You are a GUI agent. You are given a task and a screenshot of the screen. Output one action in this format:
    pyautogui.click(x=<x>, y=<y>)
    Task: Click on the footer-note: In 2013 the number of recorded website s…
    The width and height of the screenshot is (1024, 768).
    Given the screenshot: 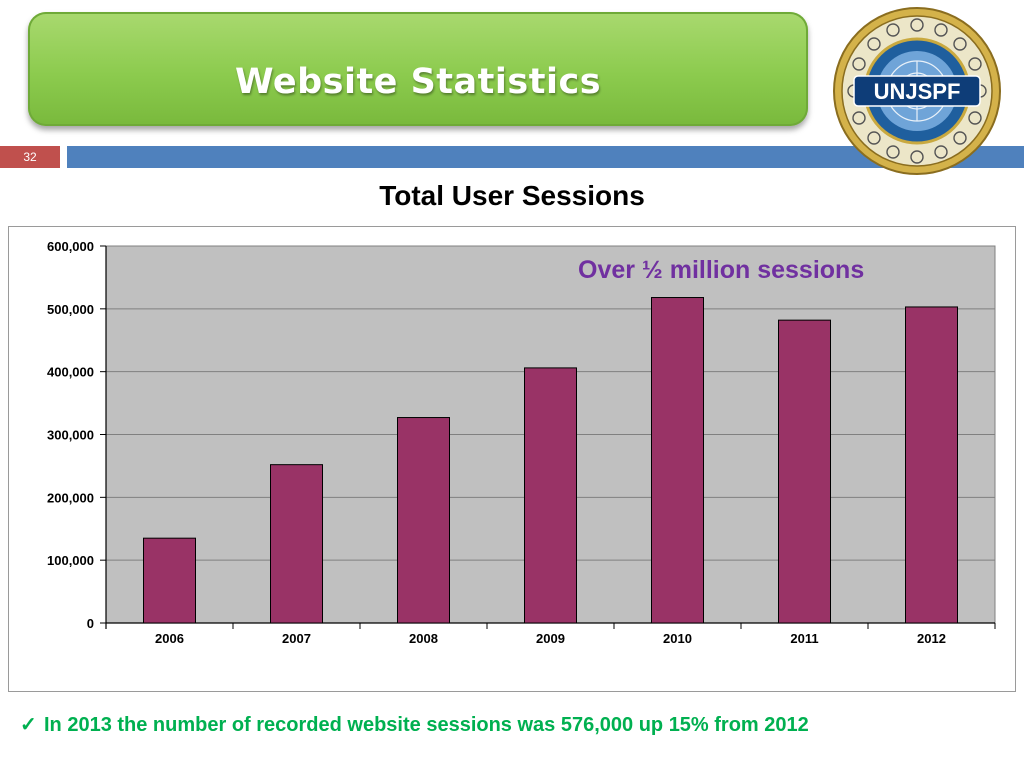 What is the action you would take?
    pyautogui.click(x=426, y=725)
    